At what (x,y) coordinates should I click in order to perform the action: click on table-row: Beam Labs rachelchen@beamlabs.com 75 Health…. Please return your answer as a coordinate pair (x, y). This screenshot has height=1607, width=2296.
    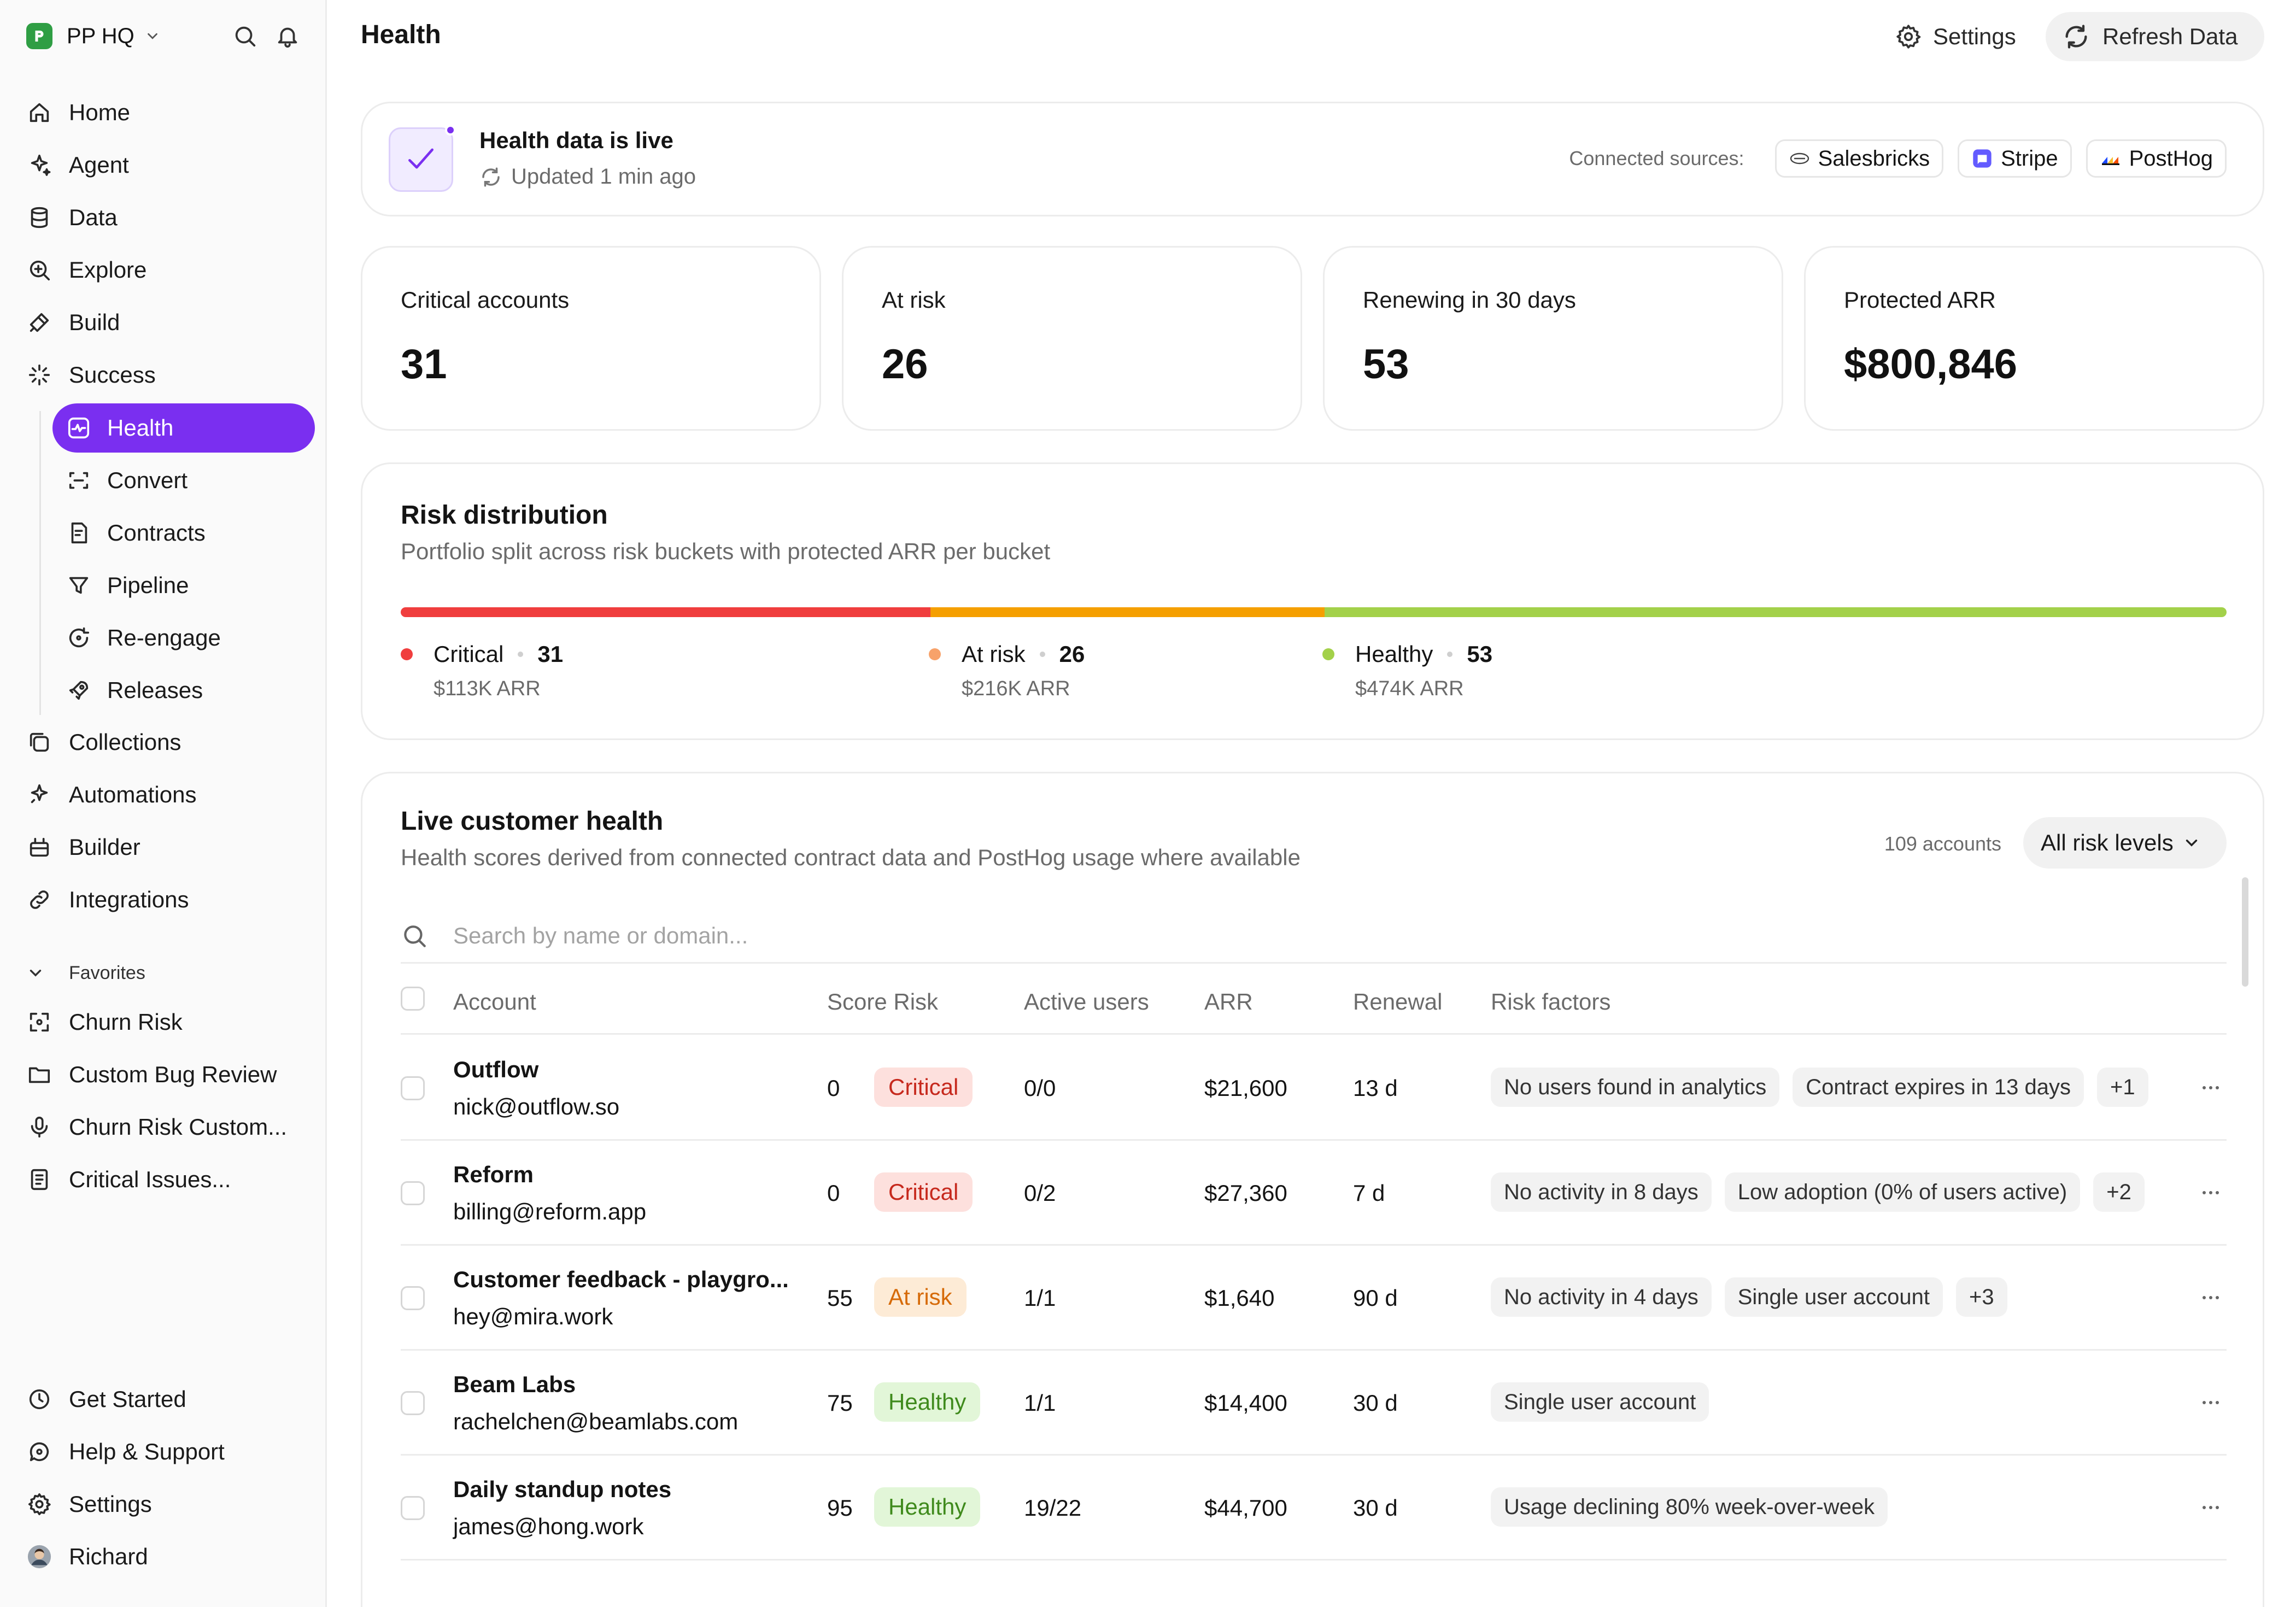
    Looking at the image, I should click on (1314, 1403).